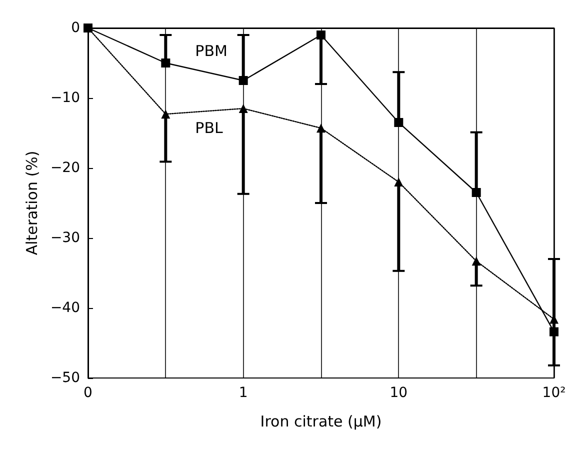 This screenshot has width=584, height=454. What do you see at coordinates (554, 393) in the screenshot?
I see `x-tick-label: 10²` at bounding box center [554, 393].